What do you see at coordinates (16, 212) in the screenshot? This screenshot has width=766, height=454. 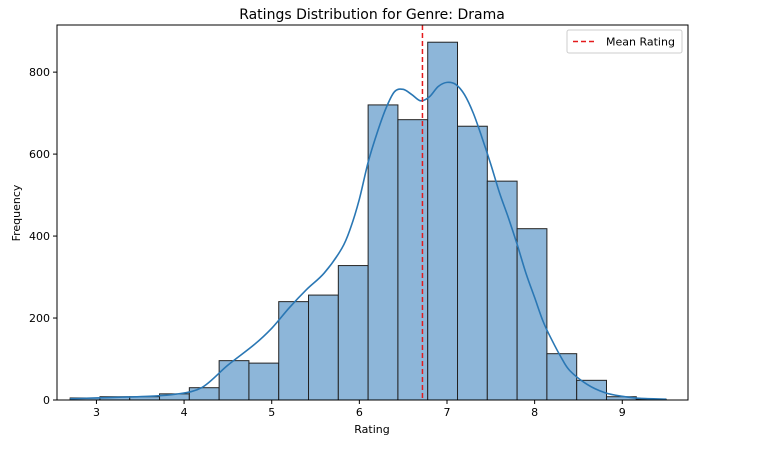 I see `y-axis-label: Frequency` at bounding box center [16, 212].